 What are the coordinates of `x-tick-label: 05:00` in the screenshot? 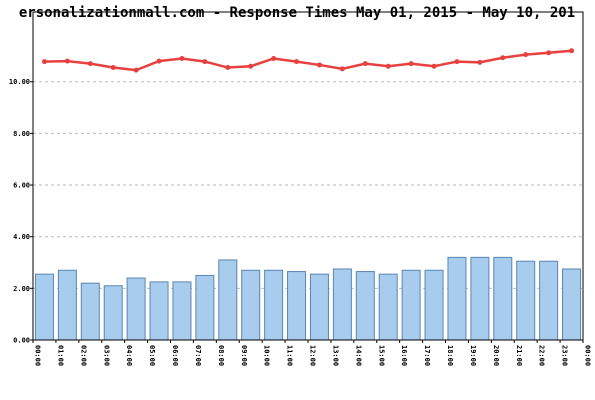 It's located at (152, 355).